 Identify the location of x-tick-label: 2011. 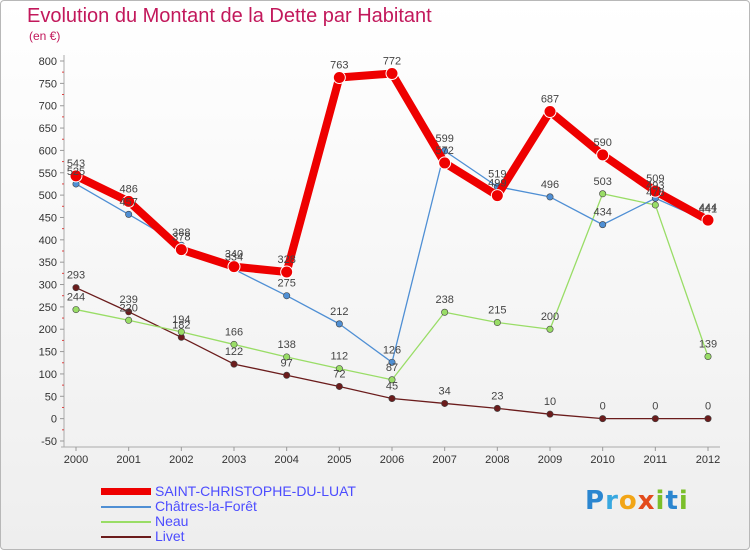
(656, 460).